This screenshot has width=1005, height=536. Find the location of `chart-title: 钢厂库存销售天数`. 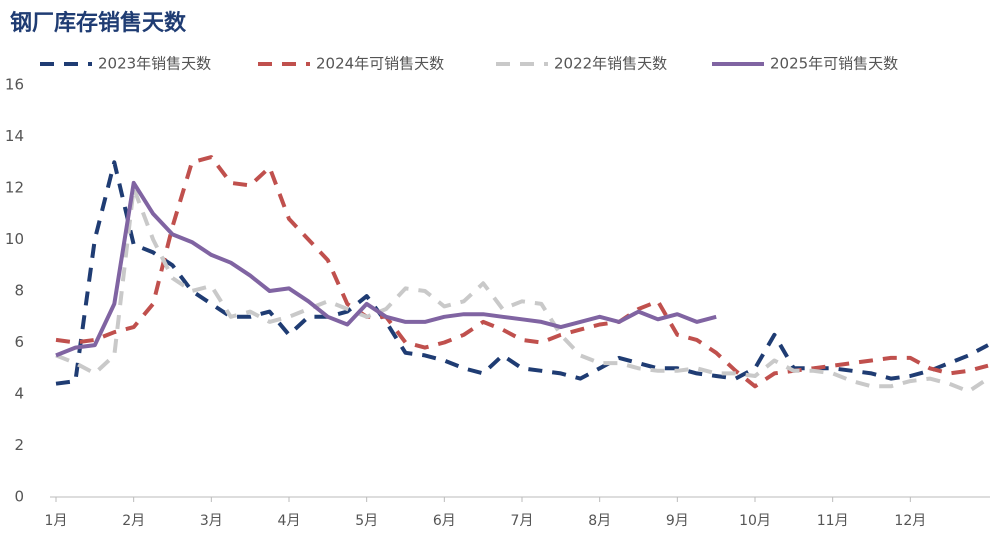

chart-title: 钢厂库存销售天数 is located at coordinates (98, 23).